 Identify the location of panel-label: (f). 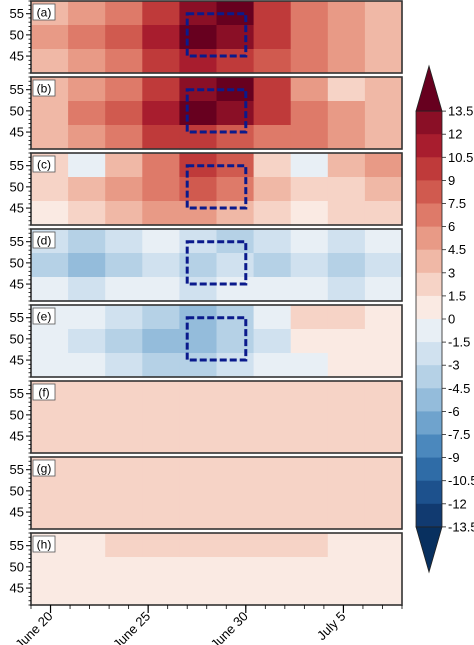
(43, 393).